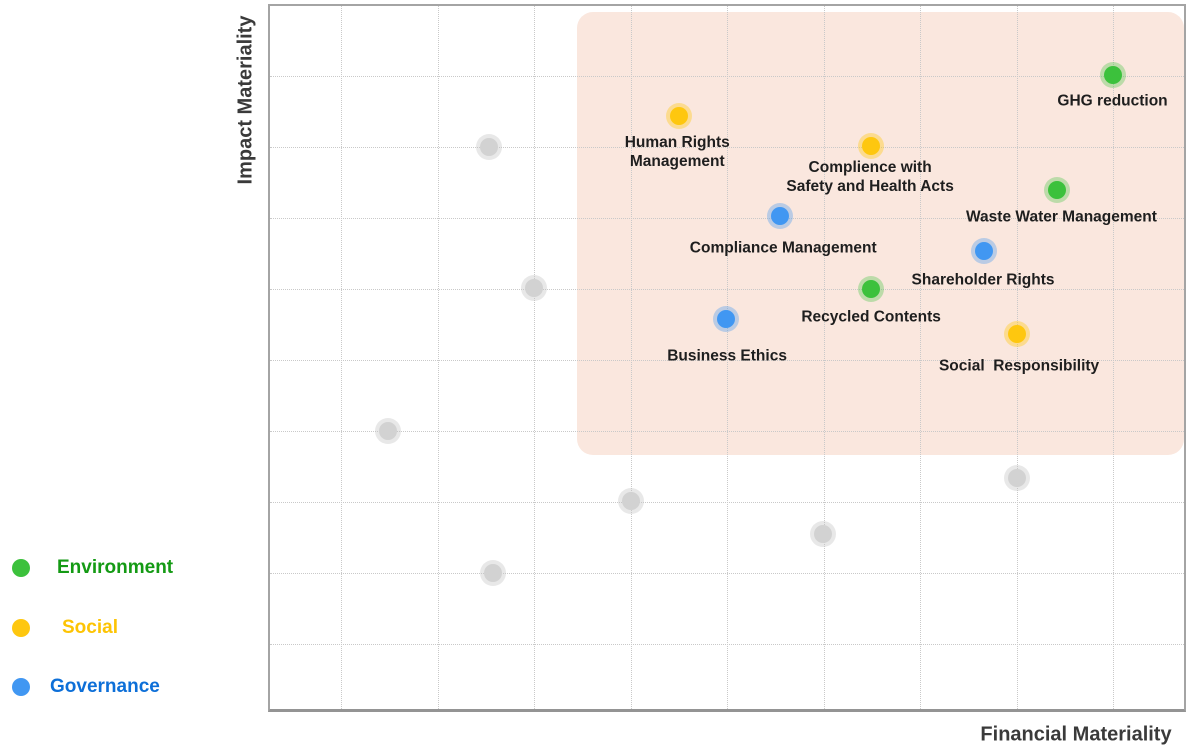 This screenshot has height=750, width=1188. Describe the element at coordinates (245, 100) in the screenshot. I see `y-axis-title: Impact Materiality` at that location.